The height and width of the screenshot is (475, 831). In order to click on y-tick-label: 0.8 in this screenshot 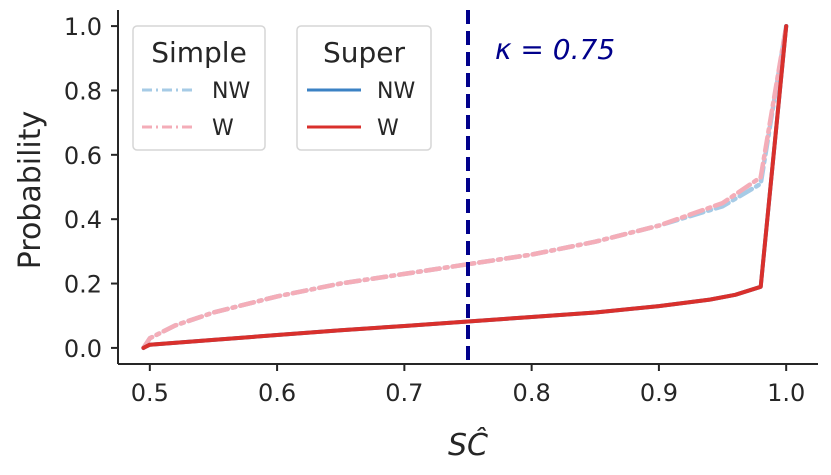, I will do `click(83, 91)`.